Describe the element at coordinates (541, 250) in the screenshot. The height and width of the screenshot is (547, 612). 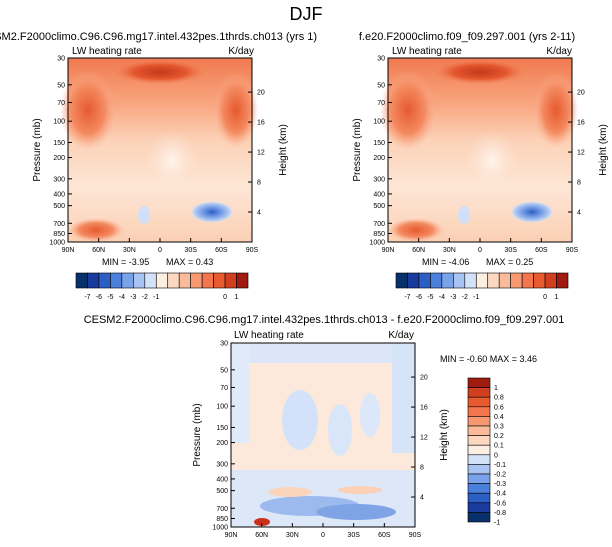
I see `x-tick-label: 60S` at that location.